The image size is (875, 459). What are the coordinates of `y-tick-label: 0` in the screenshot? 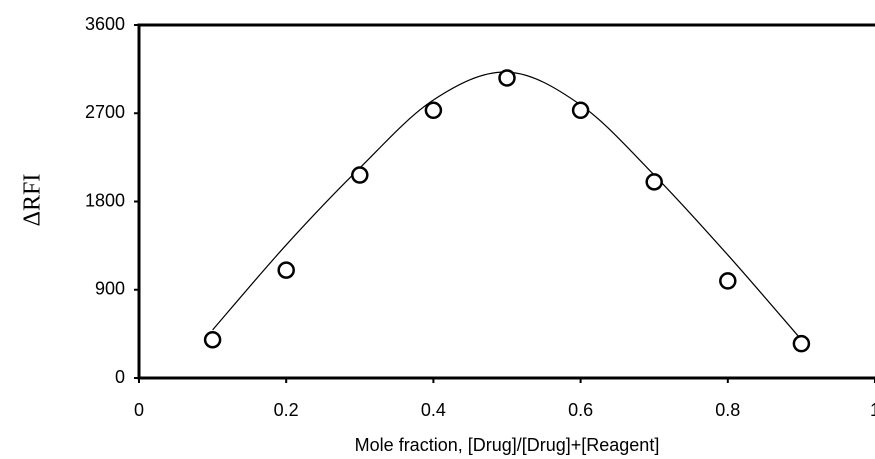 It's located at (120, 377).